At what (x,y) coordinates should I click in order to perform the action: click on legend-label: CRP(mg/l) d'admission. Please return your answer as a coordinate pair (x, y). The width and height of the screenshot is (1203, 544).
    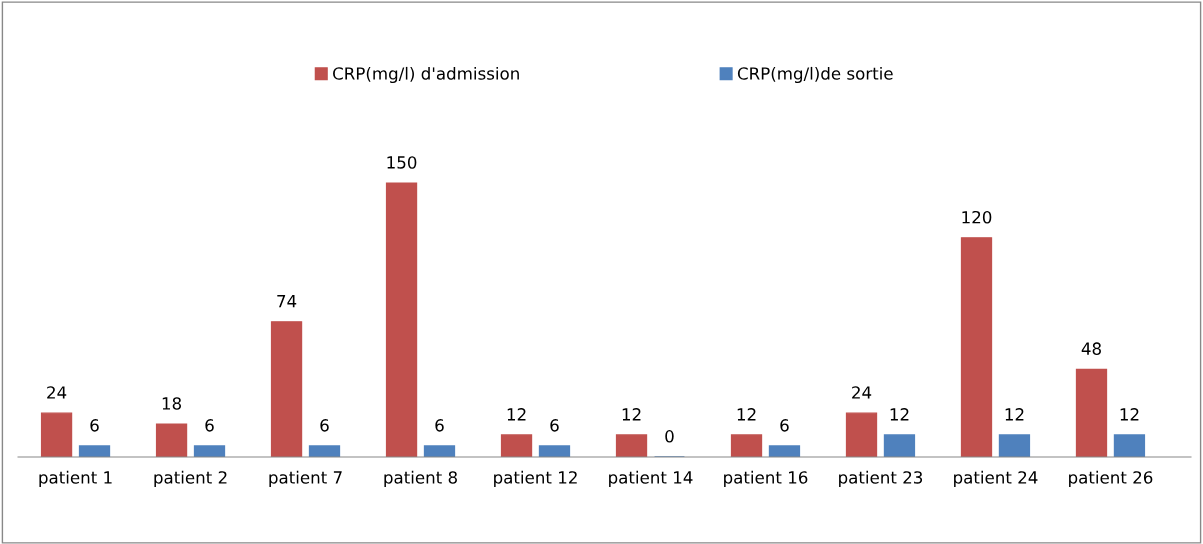
    Looking at the image, I should click on (426, 75).